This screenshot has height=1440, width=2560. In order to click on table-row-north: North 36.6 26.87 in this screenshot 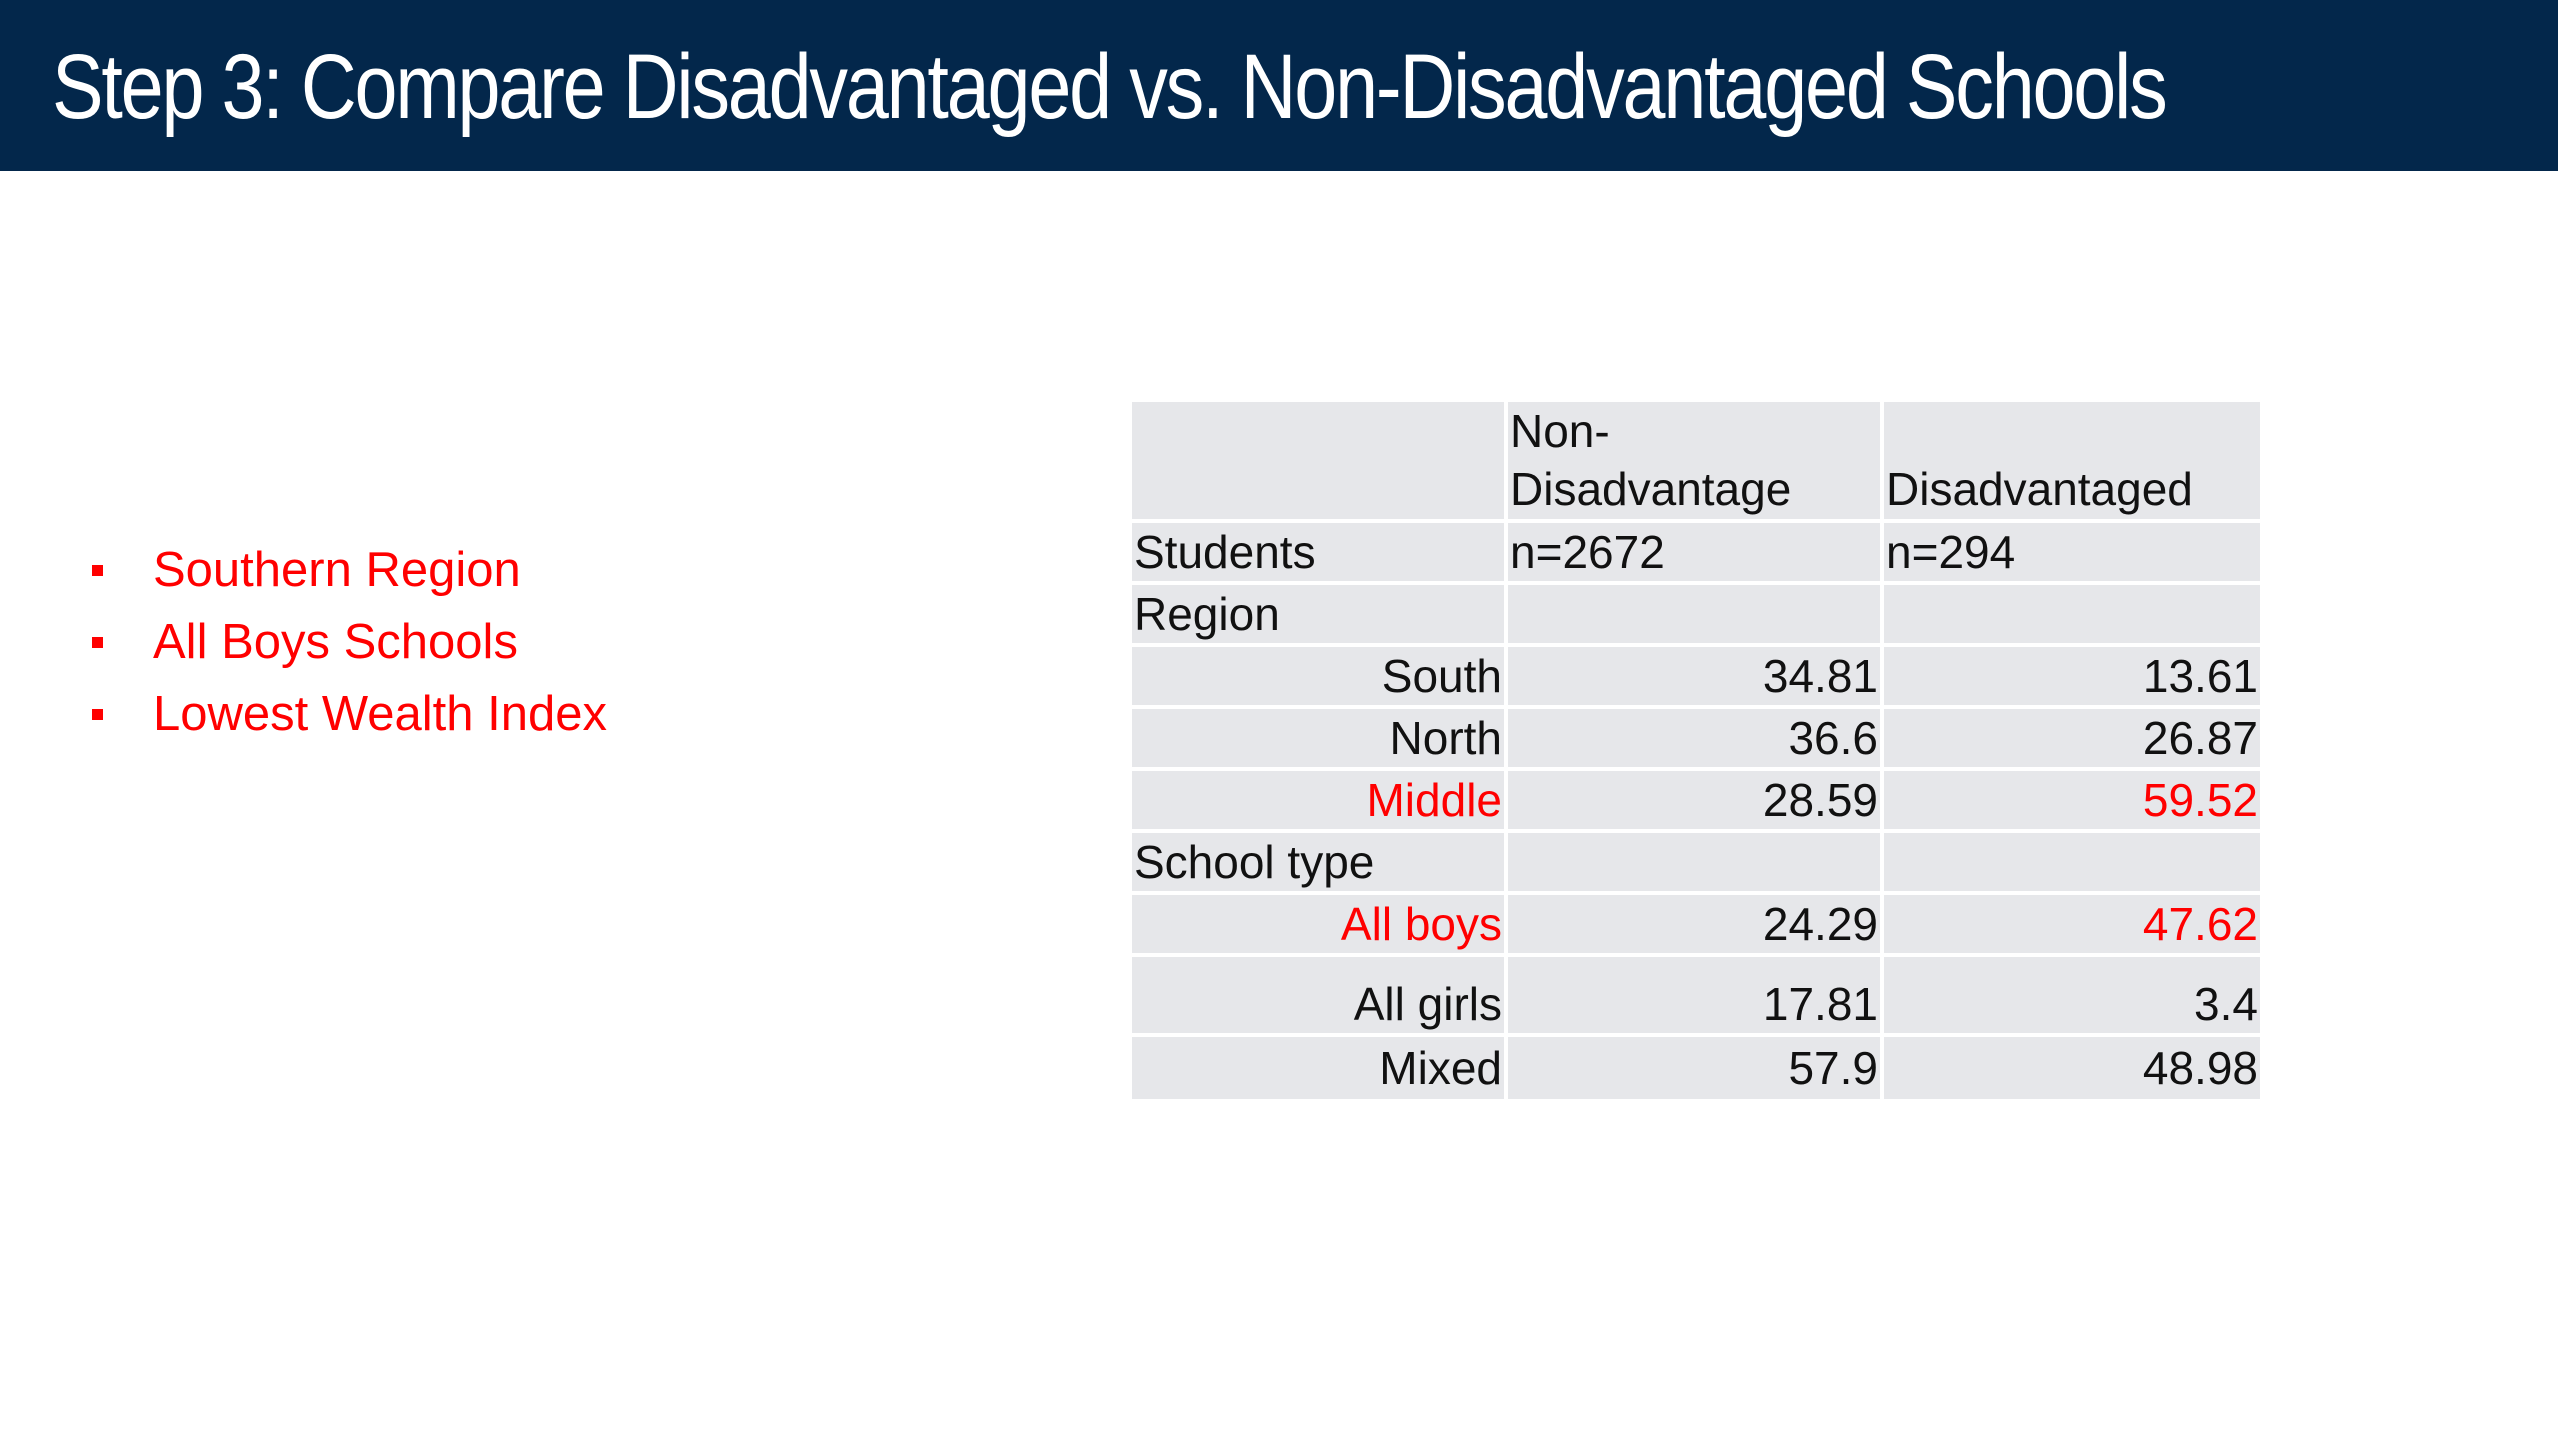, I will do `click(1696, 740)`.